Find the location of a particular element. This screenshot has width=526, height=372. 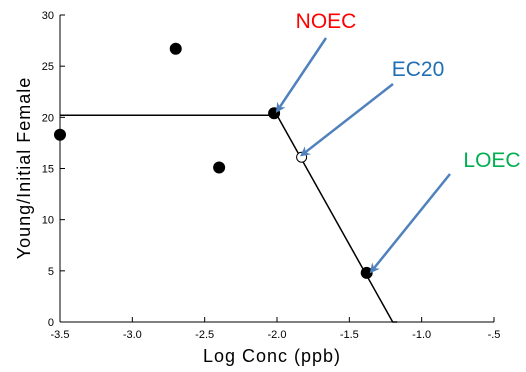

x-tick-label: -3.0 is located at coordinates (132, 335).